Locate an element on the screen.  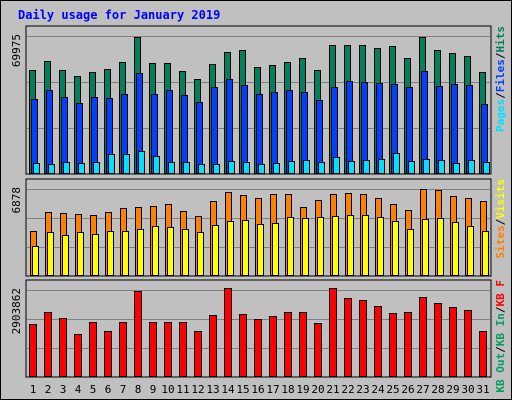
x-tick-label: 4 is located at coordinates (78, 389).